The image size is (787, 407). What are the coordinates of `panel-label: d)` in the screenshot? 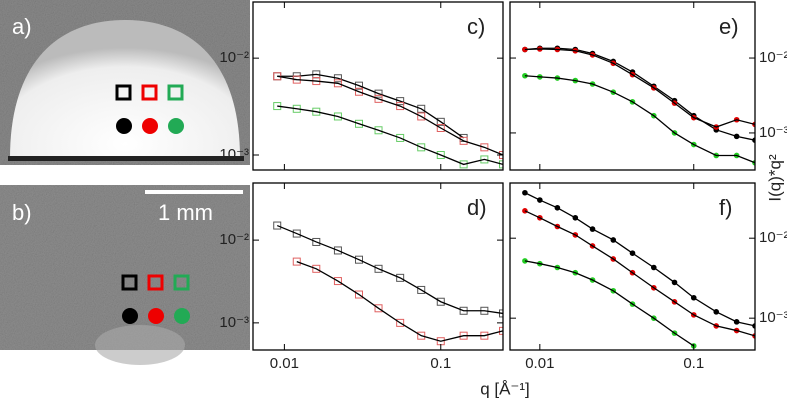 It's located at (477, 207).